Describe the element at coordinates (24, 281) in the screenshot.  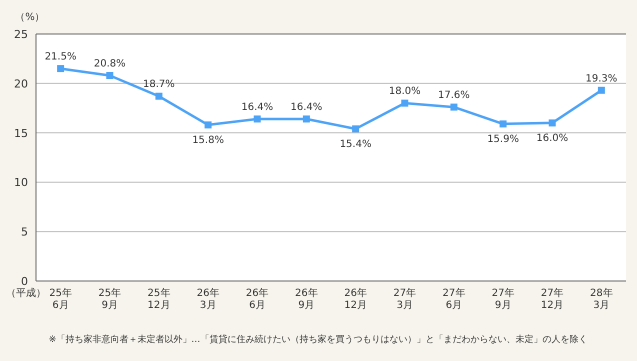
I see `y-tick-label: 0` at that location.